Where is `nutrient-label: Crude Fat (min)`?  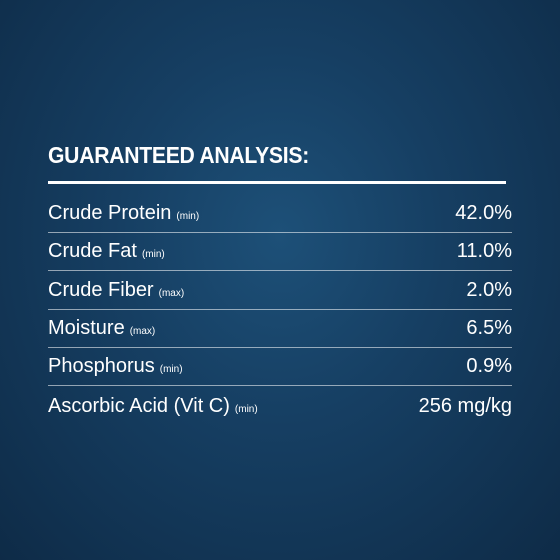 nutrient-label: Crude Fat (min) is located at coordinates (106, 251).